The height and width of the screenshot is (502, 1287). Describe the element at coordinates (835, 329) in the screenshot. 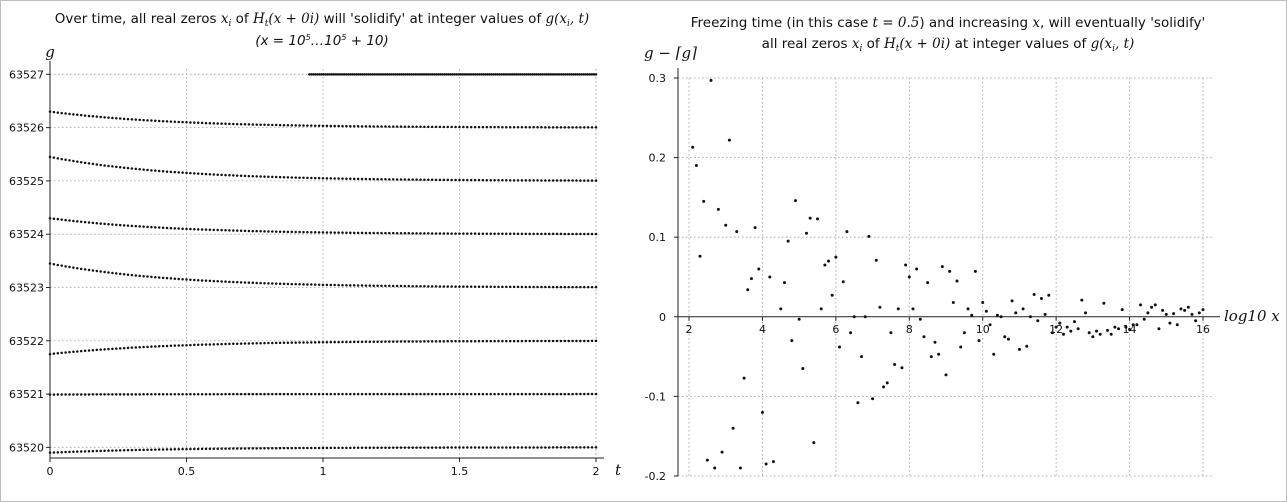

I see `x-tick-label: 6` at that location.